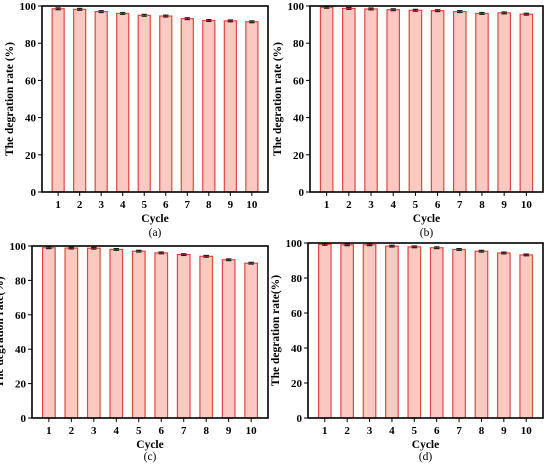 This screenshot has height=468, width=550. Describe the element at coordinates (426, 457) in the screenshot. I see `panel-caption: (d)` at that location.